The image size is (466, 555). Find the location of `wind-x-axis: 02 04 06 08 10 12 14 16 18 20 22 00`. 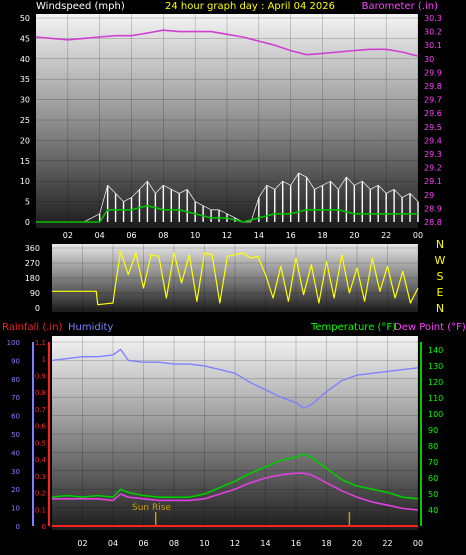

wind-x-axis: 02 04 06 08 10 12 14 16 18 20 22 00 is located at coordinates (243, 235).